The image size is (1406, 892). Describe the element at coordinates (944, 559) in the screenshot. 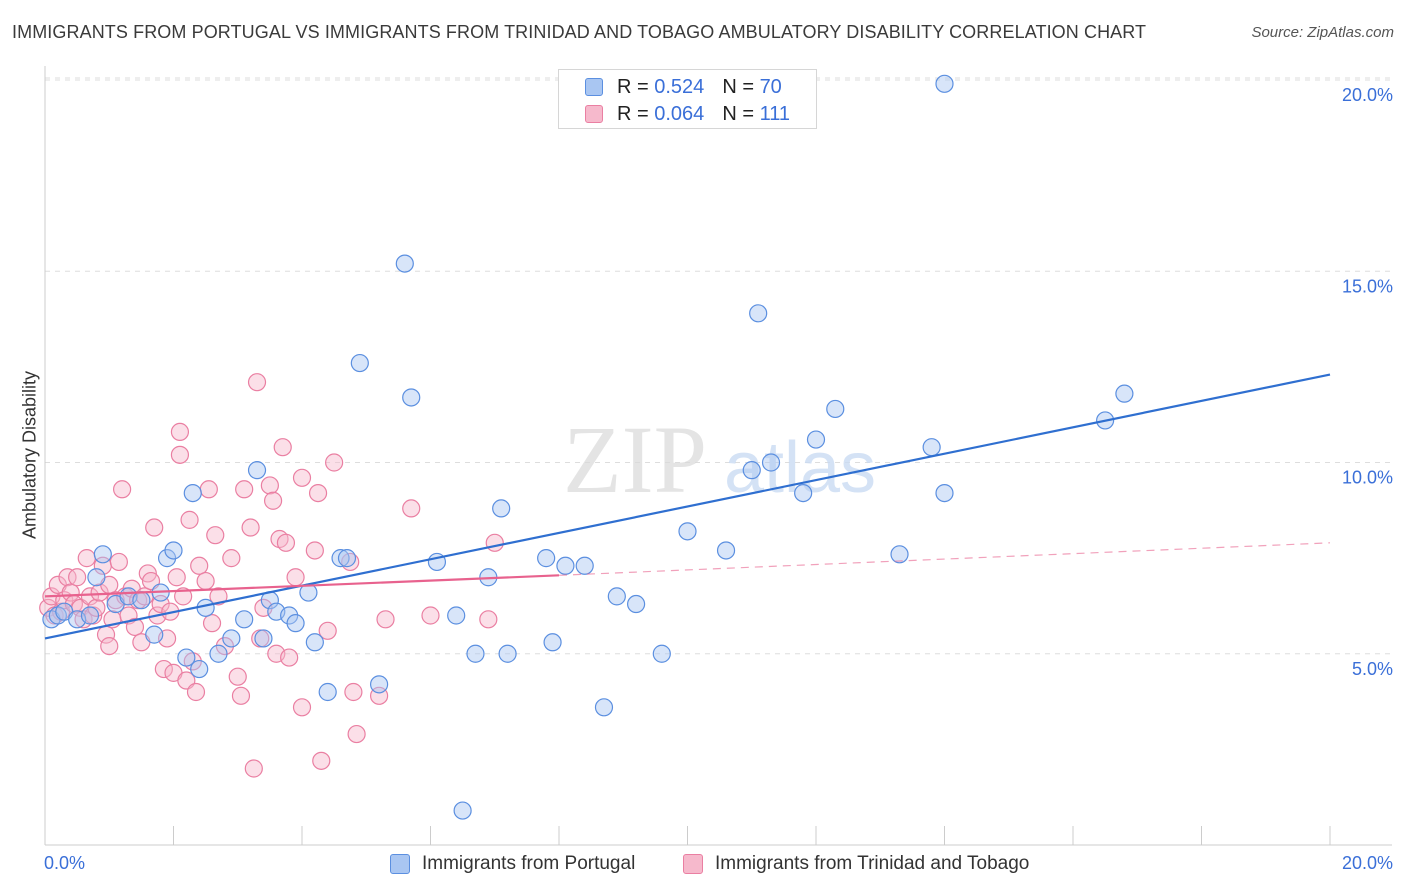

I see `trinidad-trend-extension` at that location.